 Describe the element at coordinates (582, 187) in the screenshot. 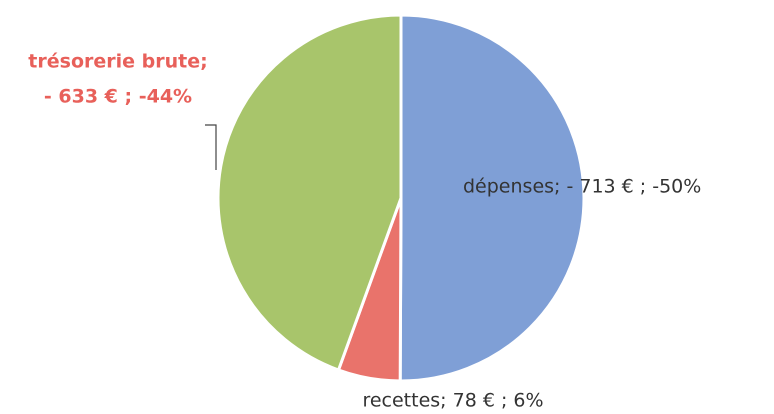

I see `data-label: dépenses; - 713 € ; -50%` at that location.